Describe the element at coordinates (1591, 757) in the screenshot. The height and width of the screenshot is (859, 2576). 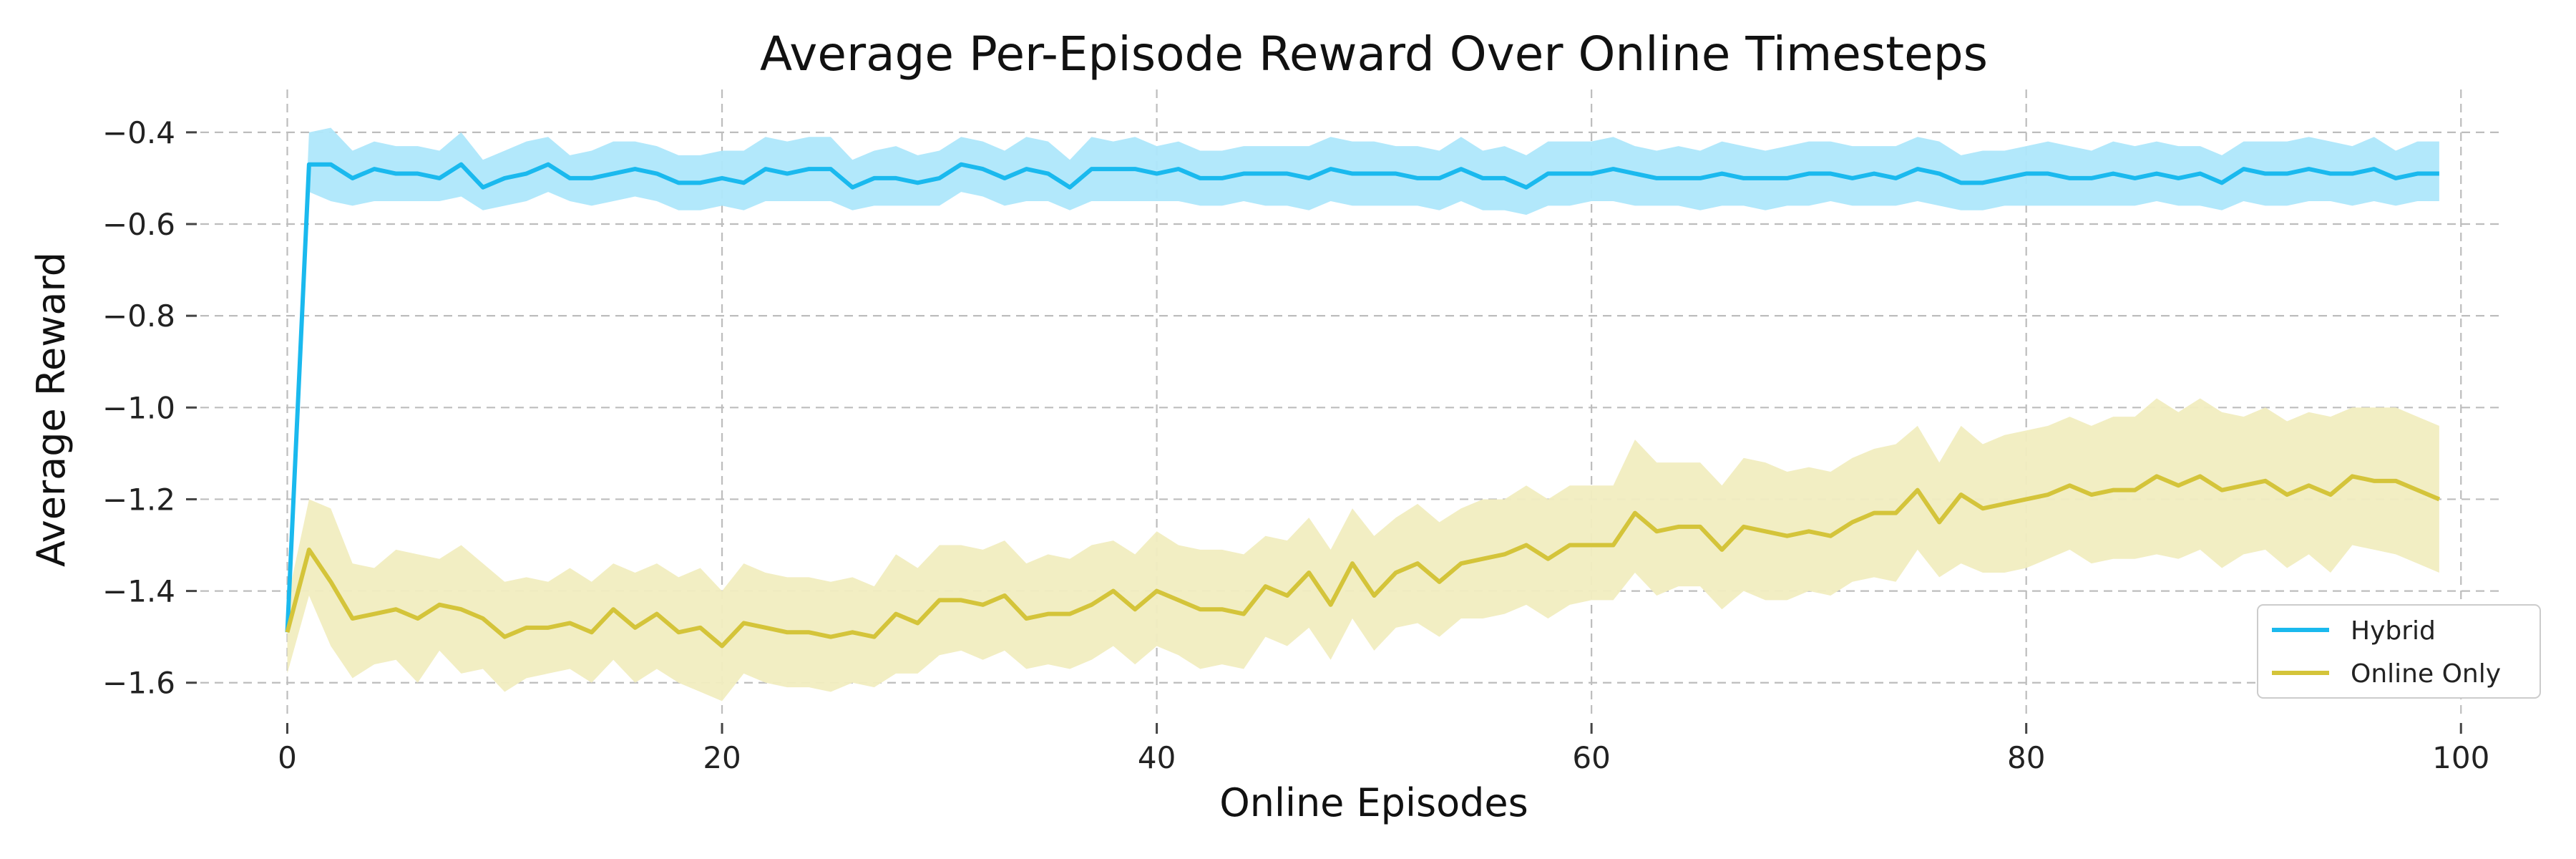
I see `x-tick-label: 60` at that location.